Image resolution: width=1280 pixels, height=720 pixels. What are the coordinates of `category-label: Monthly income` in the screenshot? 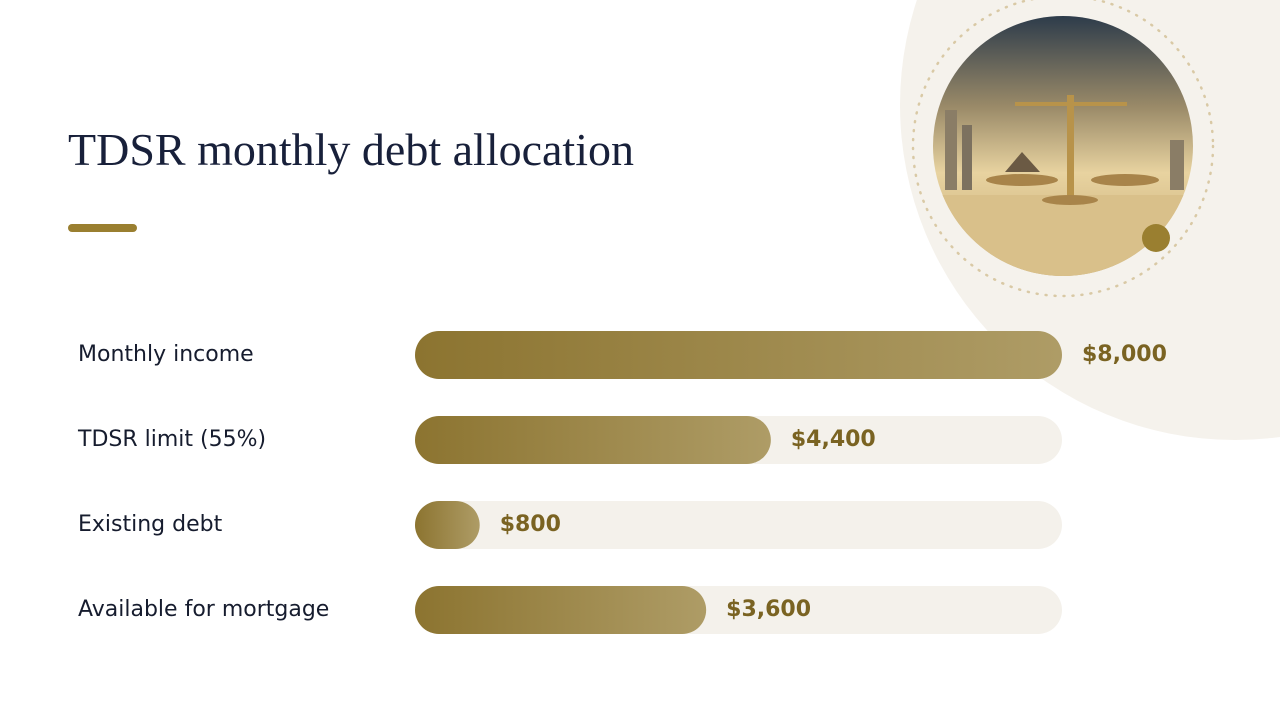 It's located at (166, 354).